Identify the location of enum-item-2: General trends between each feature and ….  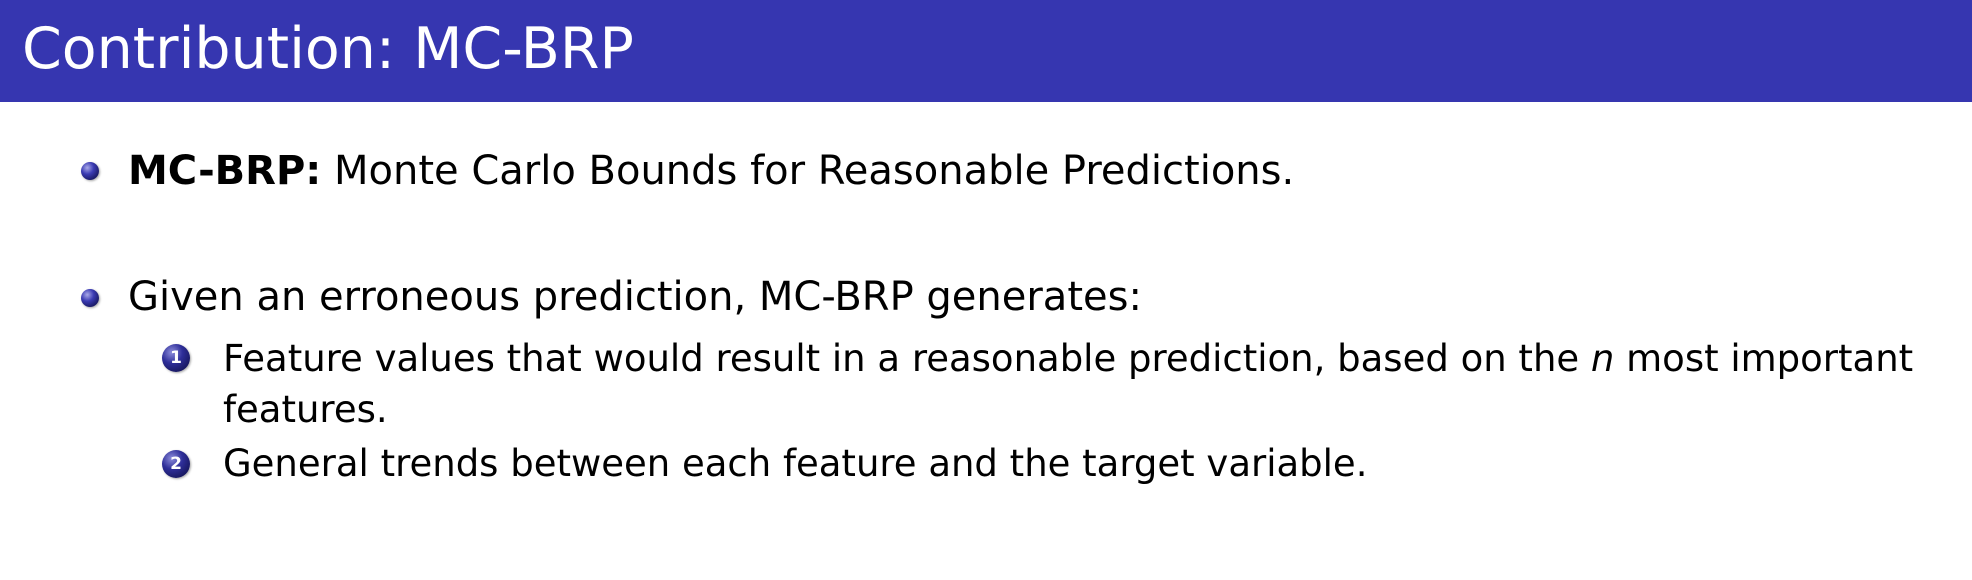
(795, 463).